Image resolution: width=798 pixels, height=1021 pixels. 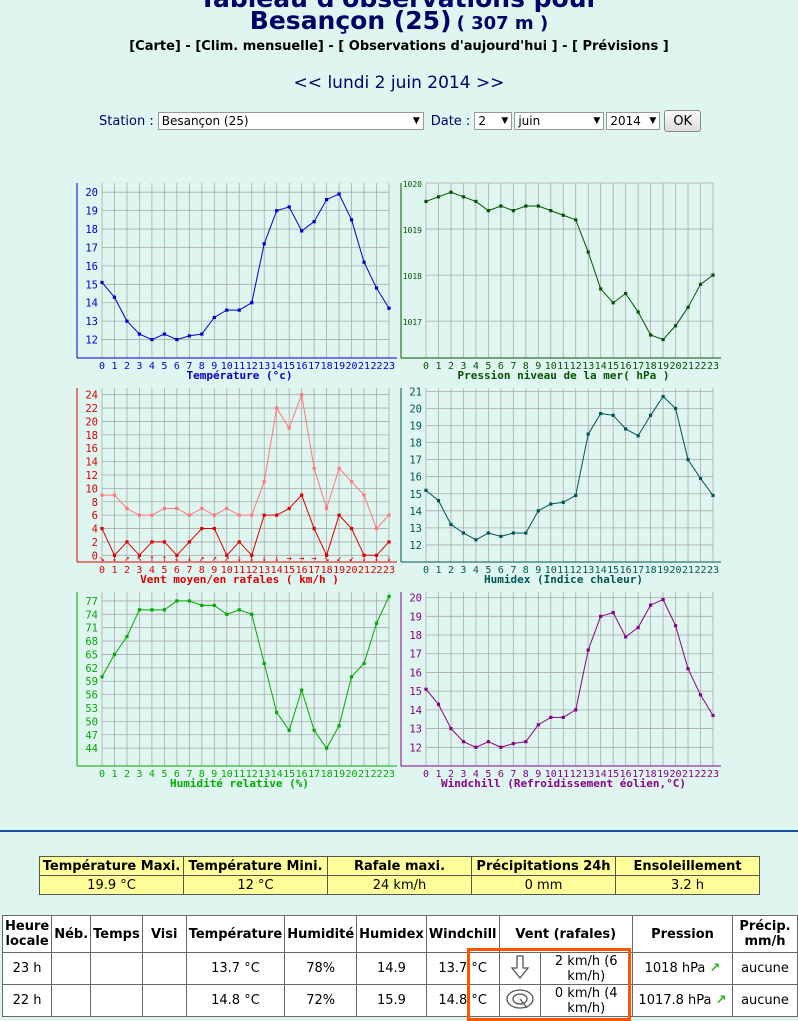 I want to click on ytick-label: 24, so click(x=91, y=396).